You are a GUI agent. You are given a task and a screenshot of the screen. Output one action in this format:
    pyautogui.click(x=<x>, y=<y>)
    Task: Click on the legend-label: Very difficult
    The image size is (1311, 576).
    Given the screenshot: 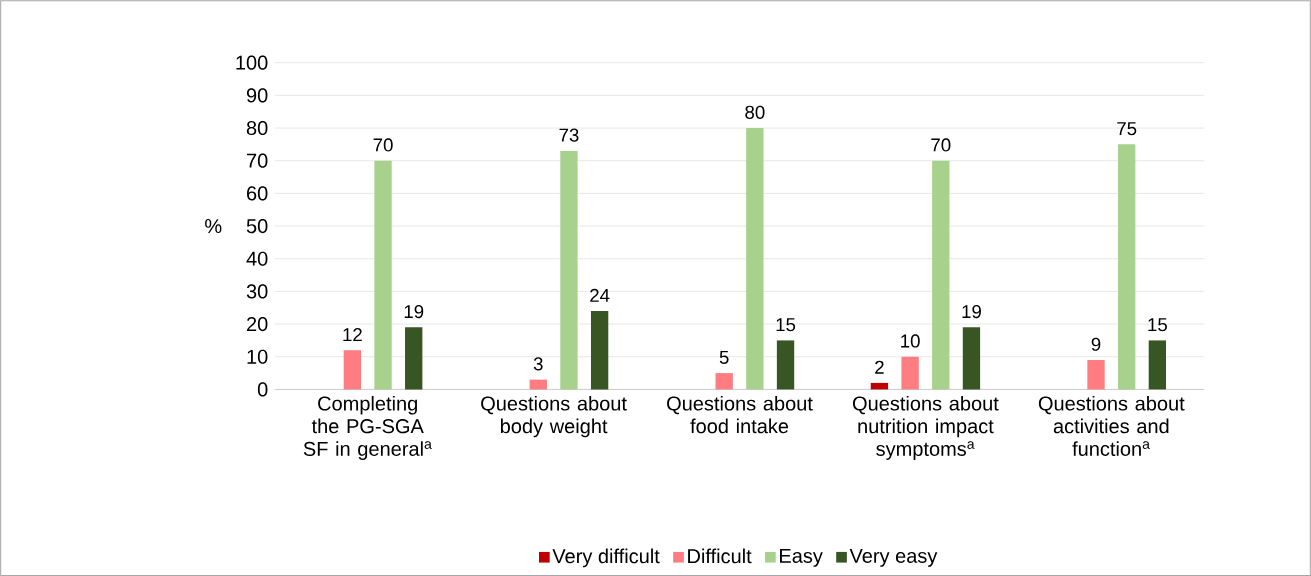 What is the action you would take?
    pyautogui.click(x=606, y=558)
    